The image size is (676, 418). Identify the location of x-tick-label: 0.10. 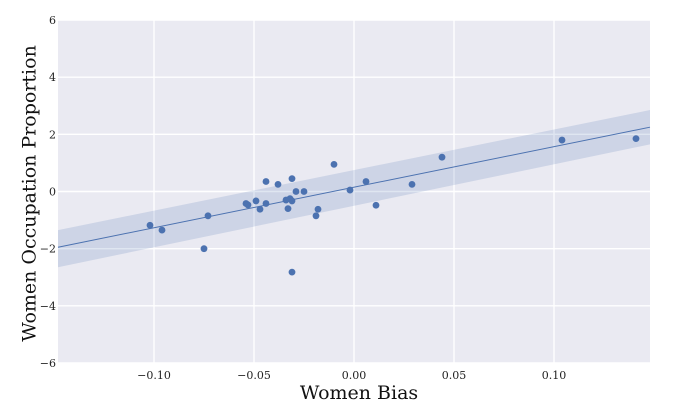
(554, 375).